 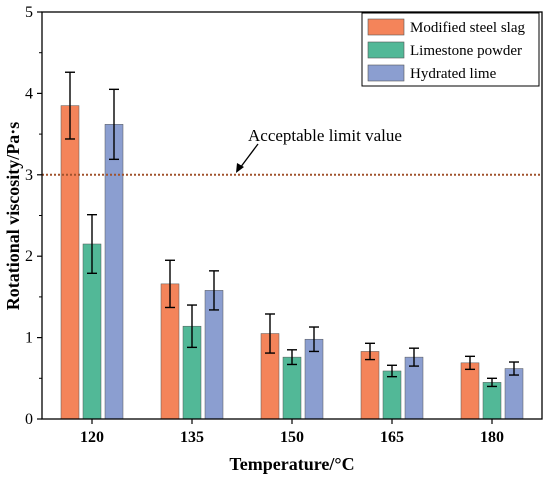 I want to click on x-tick-label: 135, so click(x=192, y=437).